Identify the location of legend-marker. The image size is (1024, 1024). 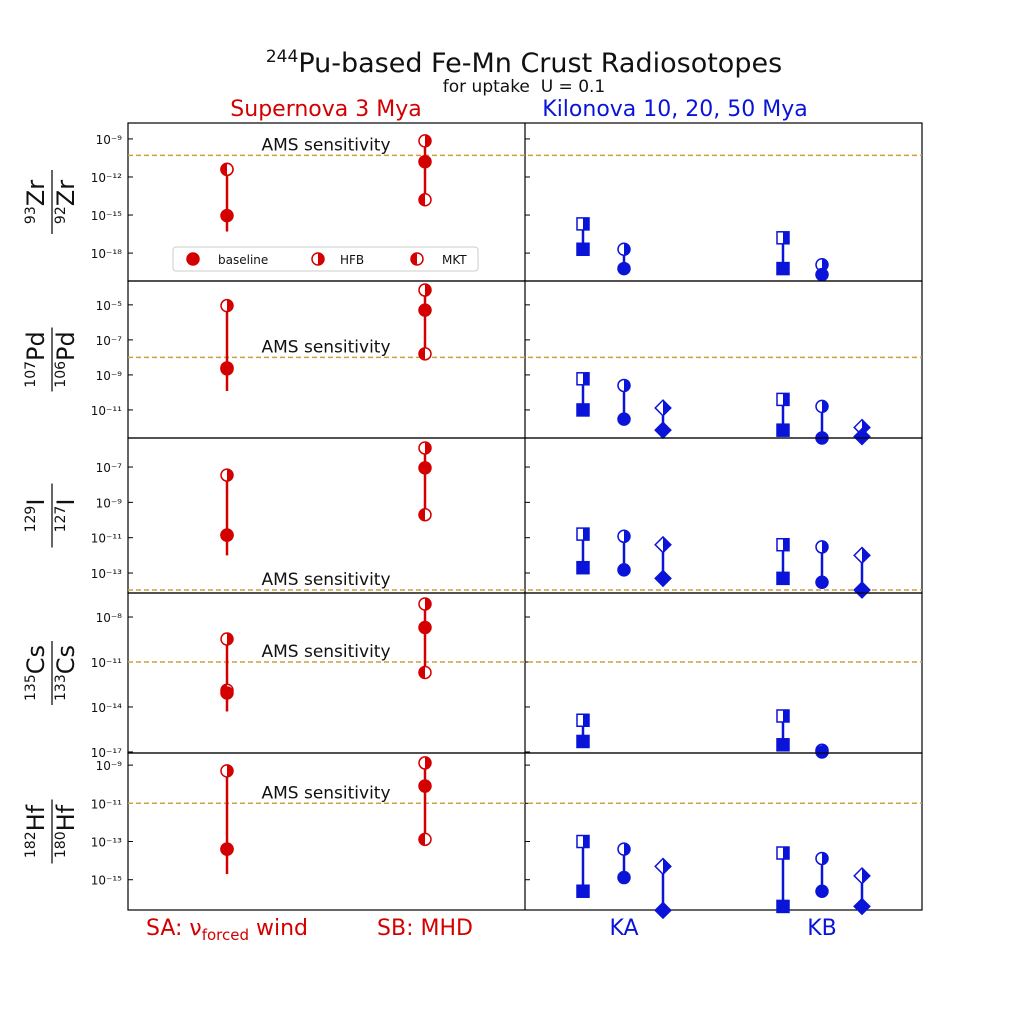
(318, 259).